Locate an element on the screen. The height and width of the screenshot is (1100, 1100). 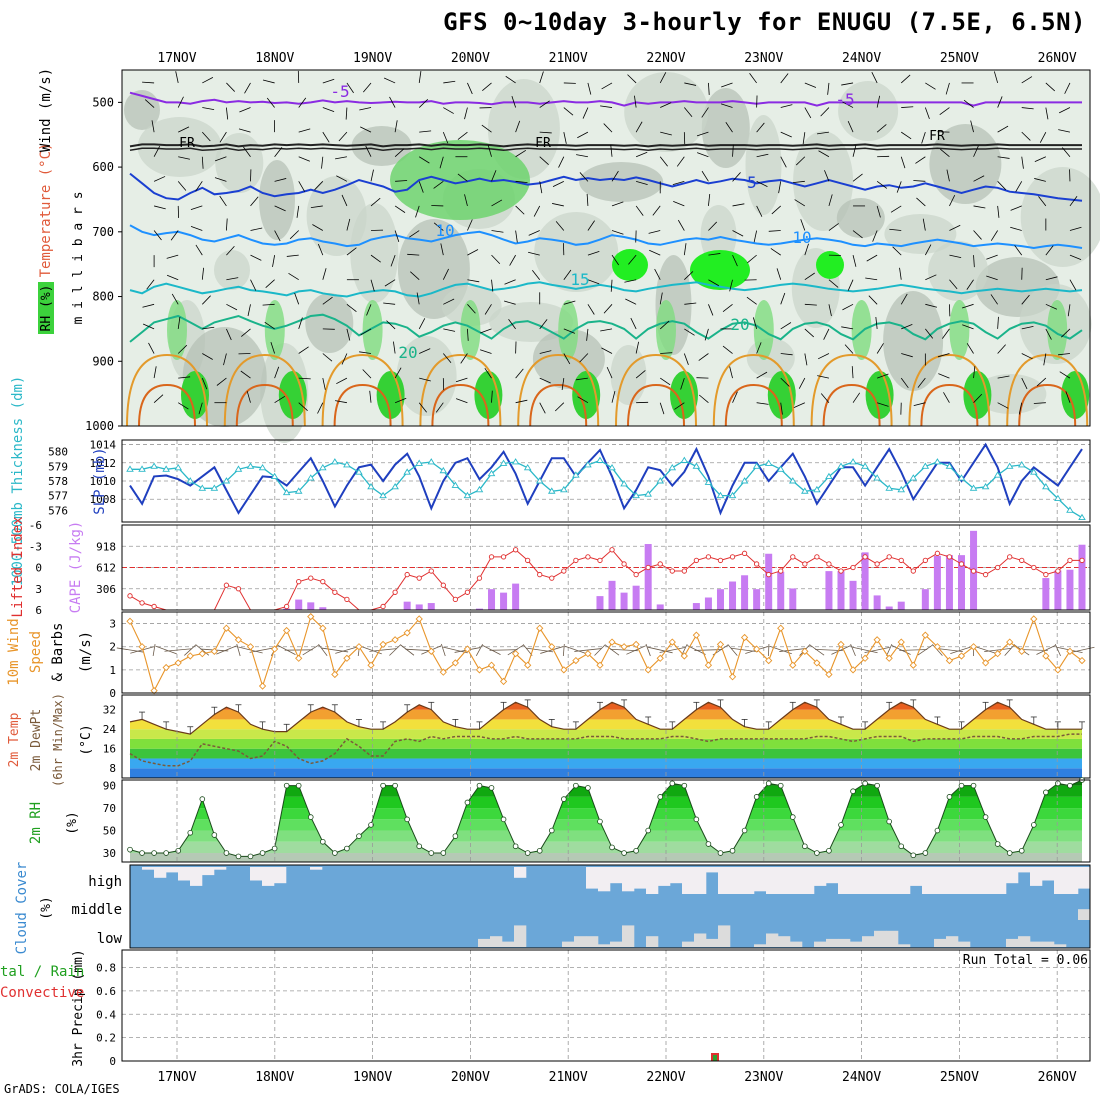
y-tick-label: 900 is located at coordinates (103, 361).